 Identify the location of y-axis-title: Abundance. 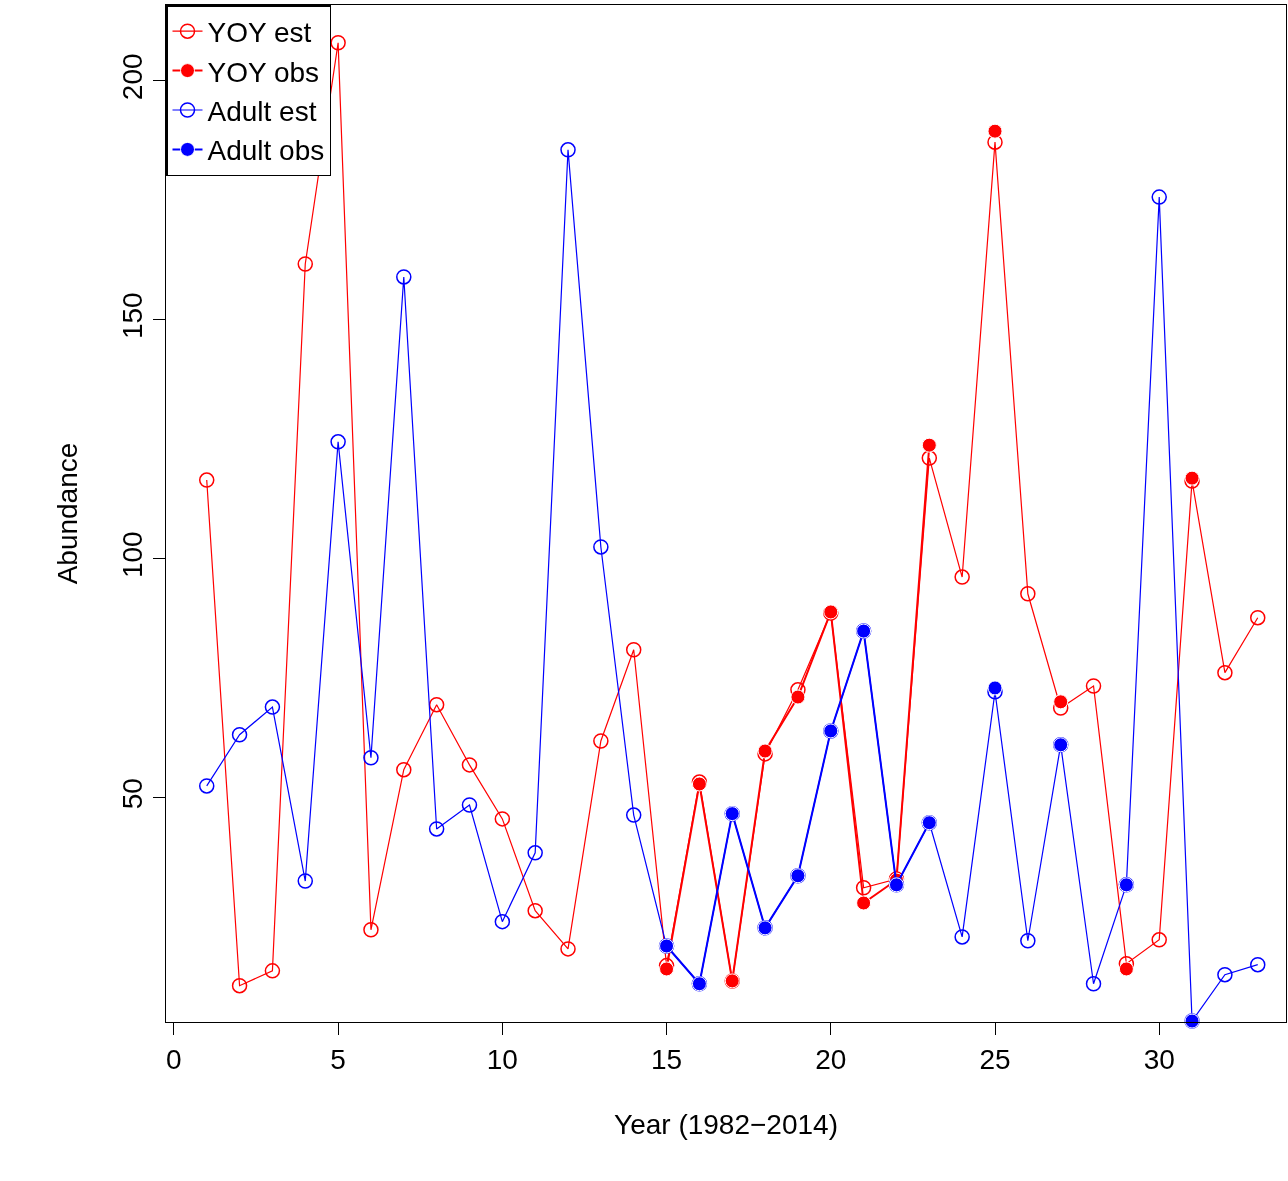
(68, 513).